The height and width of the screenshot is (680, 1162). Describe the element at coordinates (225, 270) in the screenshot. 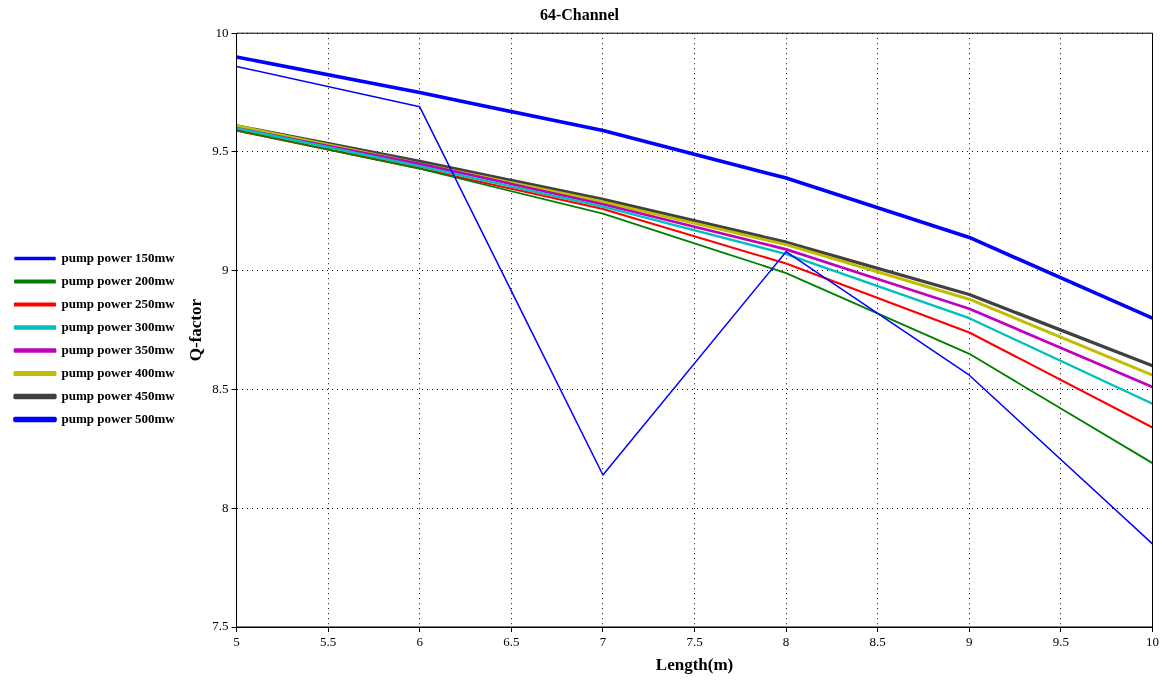

I see `y-tick-label: 9` at that location.